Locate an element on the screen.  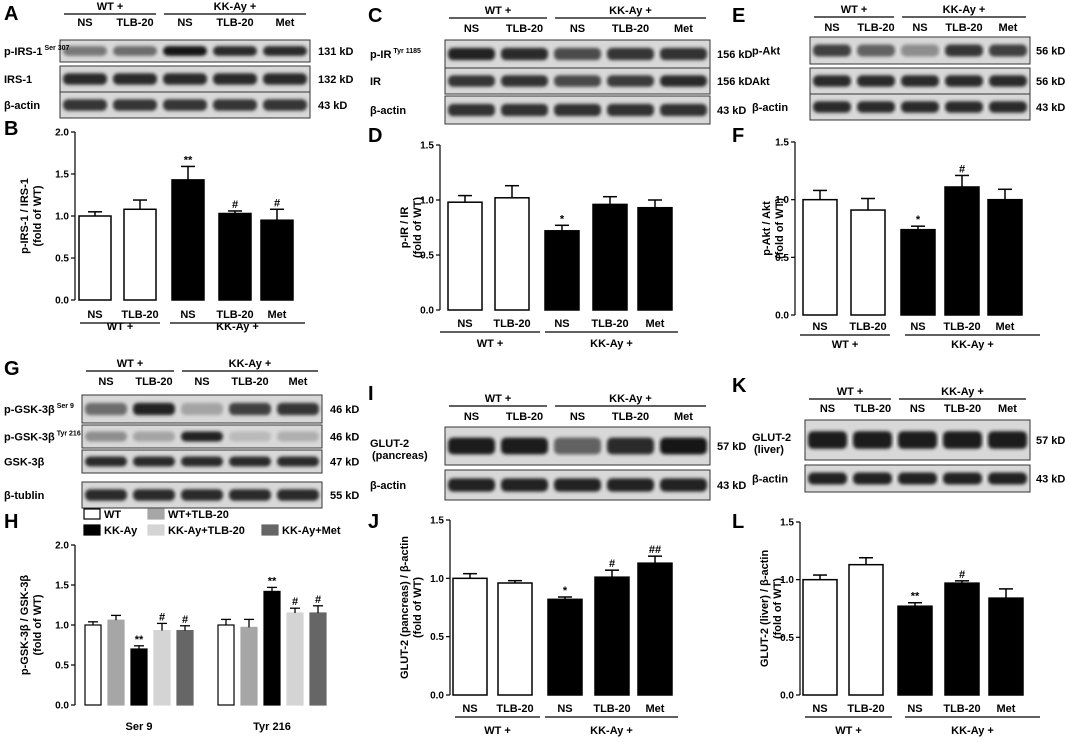
significance-marker: ** is located at coordinates (272, 581).